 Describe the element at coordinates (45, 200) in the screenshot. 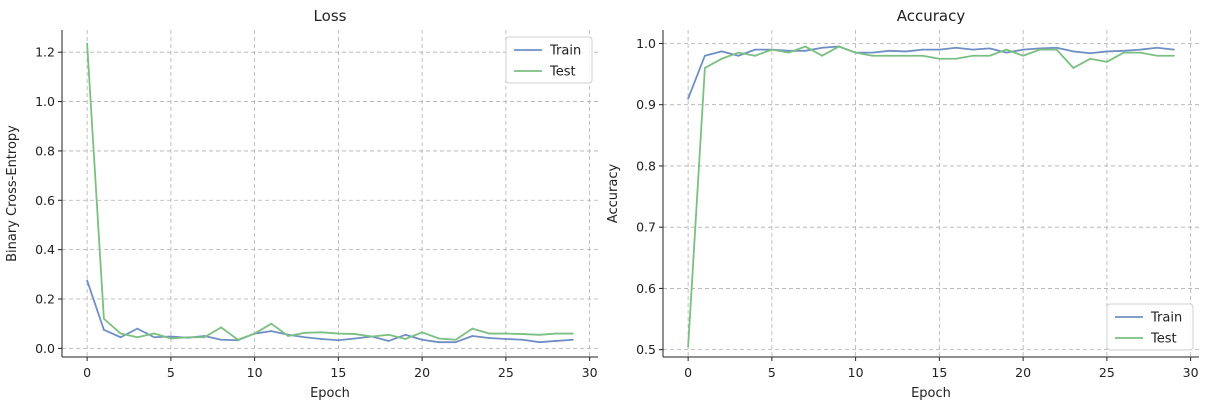

I see `y-tick-label: 0.6` at that location.